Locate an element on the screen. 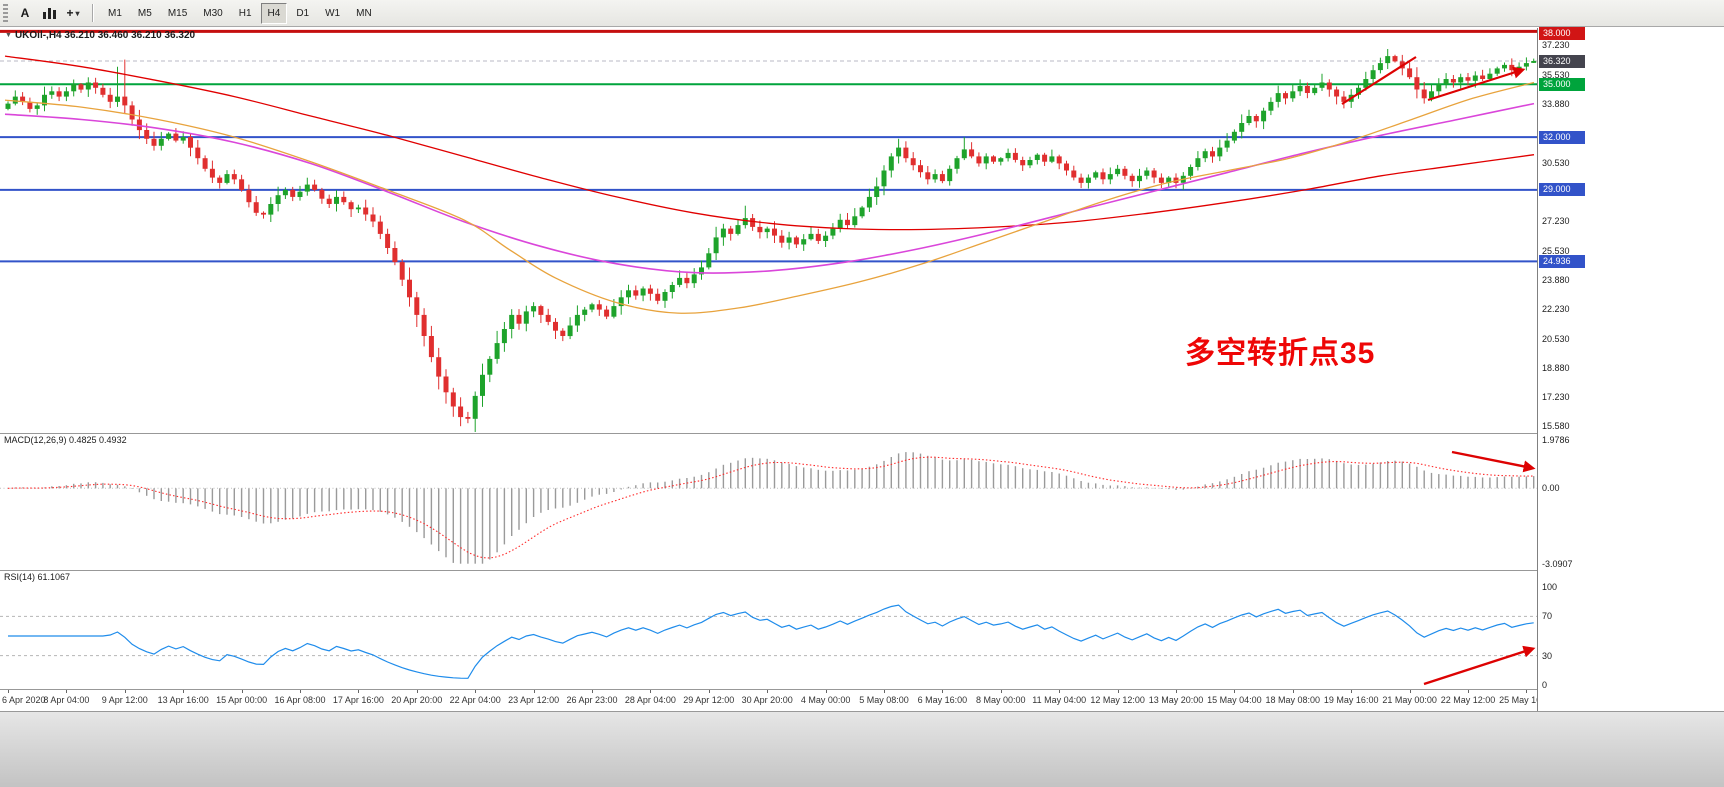 The width and height of the screenshot is (1724, 787). macd-scale-label: -3.0907 is located at coordinates (1557, 563).